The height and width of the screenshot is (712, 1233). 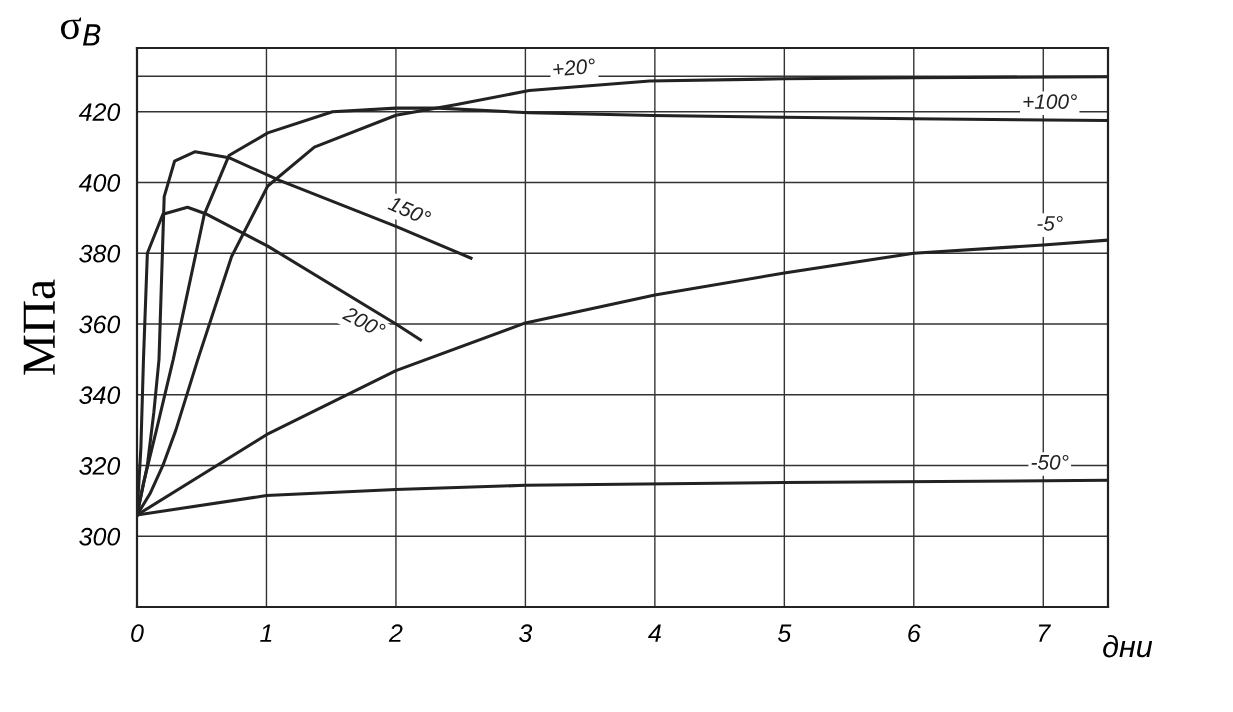 I want to click on x-tick-label: 2, so click(x=395, y=633).